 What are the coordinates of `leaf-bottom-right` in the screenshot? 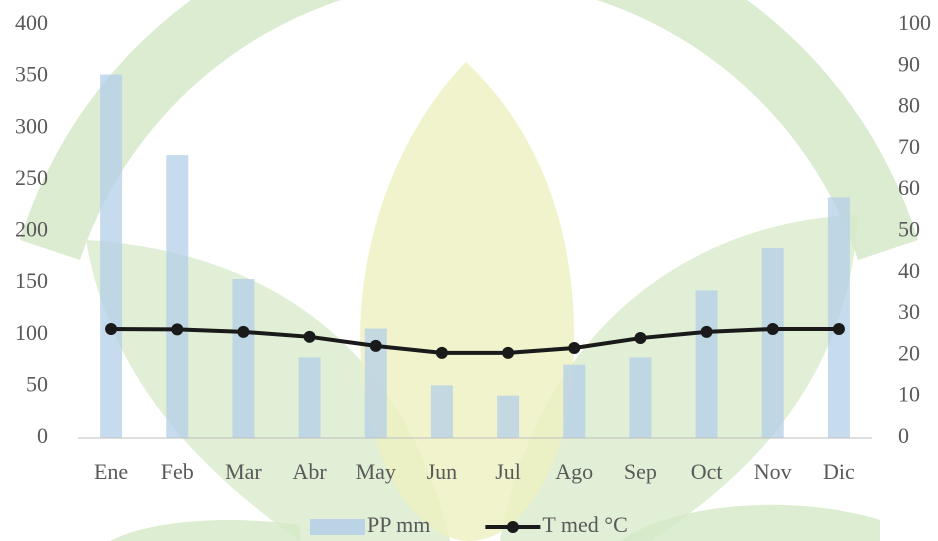 It's located at (750, 522).